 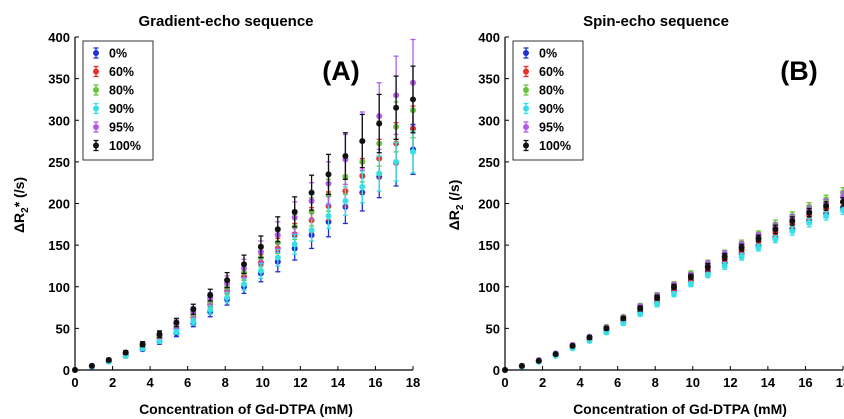 What do you see at coordinates (121, 128) in the screenshot?
I see `legend-label: 95%` at bounding box center [121, 128].